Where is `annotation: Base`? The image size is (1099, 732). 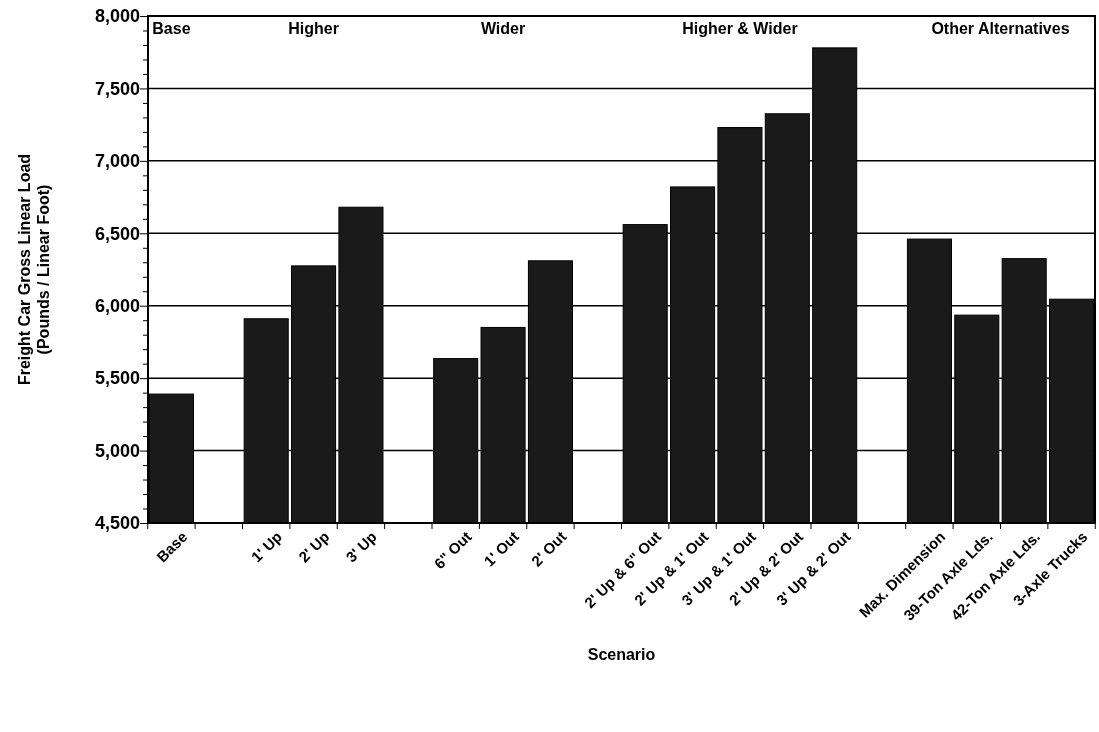 annotation: Base is located at coordinates (171, 28).